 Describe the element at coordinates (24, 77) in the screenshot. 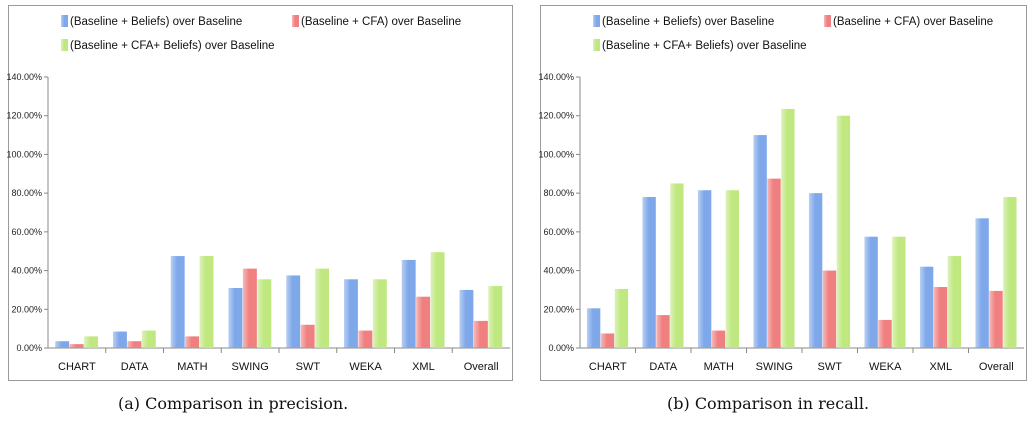

I see `precision-y-tick-label: 140.00%` at that location.